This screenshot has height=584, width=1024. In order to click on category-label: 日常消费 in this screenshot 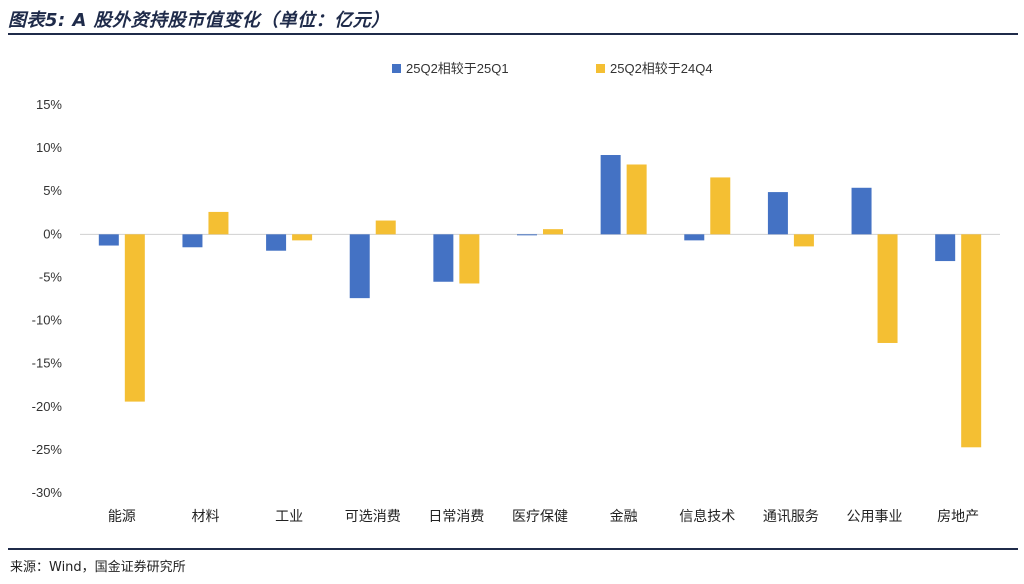, I will do `click(456, 517)`.